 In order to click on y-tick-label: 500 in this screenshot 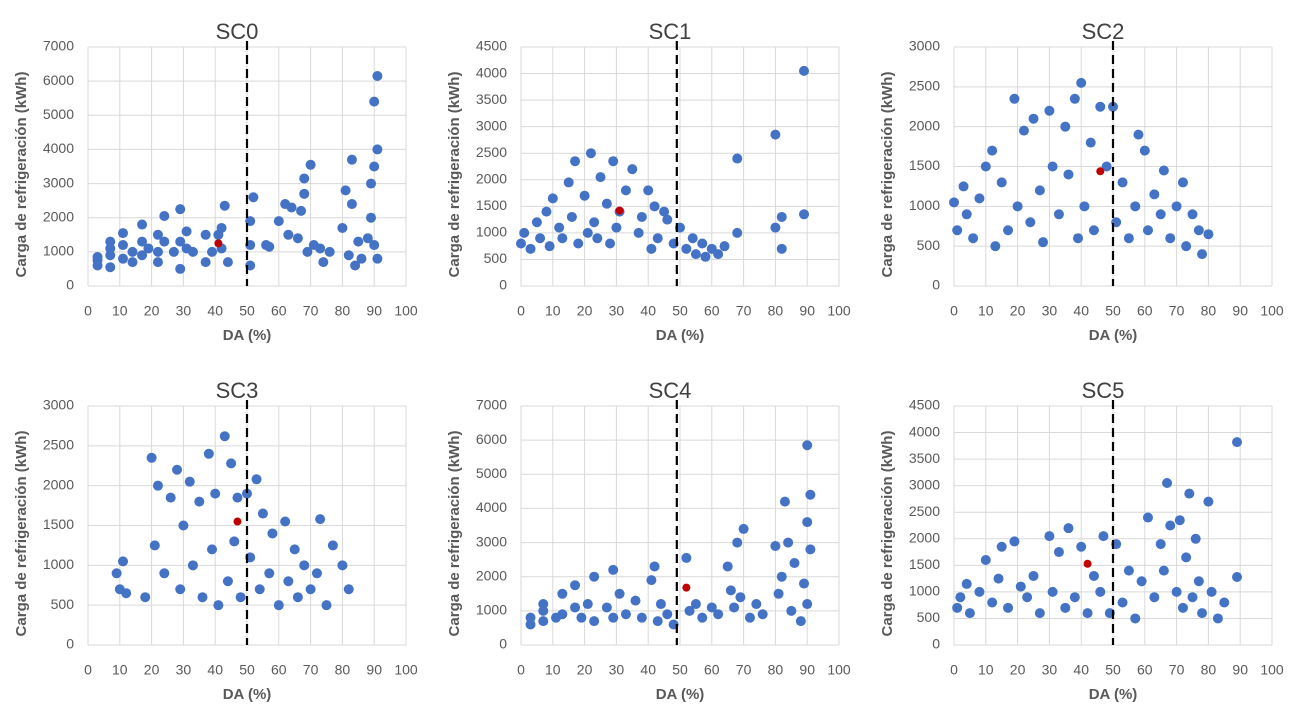, I will do `click(63, 604)`.